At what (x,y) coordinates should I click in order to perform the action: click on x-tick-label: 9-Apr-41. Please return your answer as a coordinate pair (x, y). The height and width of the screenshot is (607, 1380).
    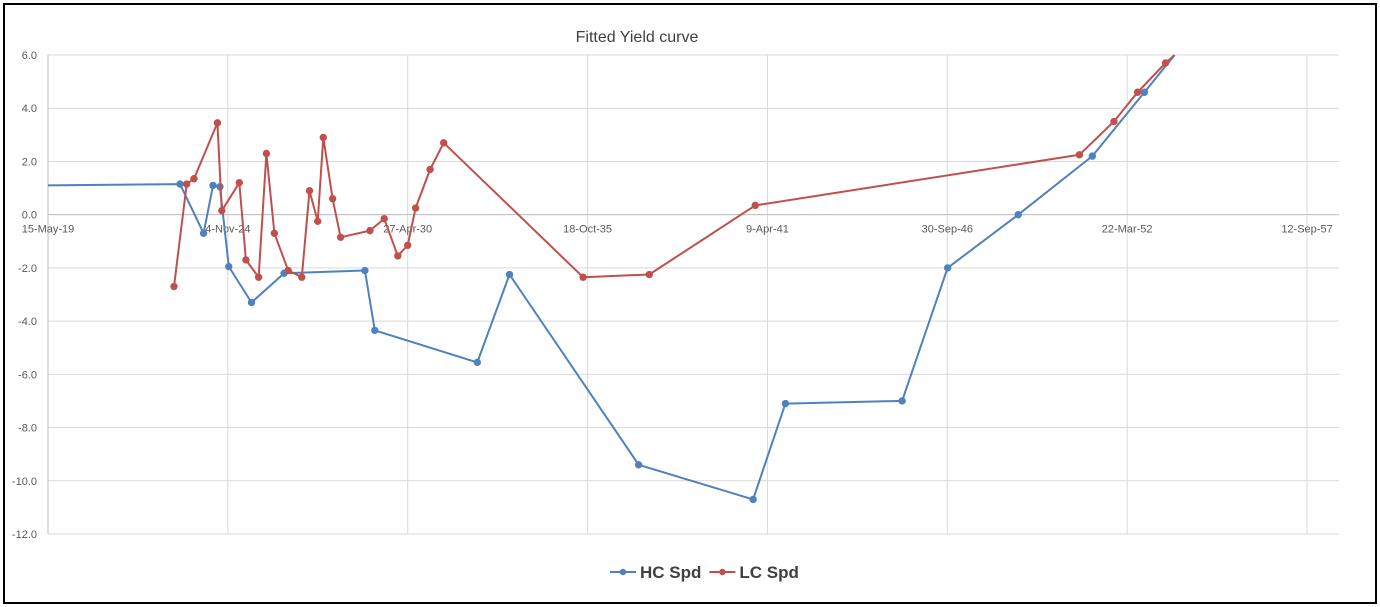
    Looking at the image, I should click on (767, 230).